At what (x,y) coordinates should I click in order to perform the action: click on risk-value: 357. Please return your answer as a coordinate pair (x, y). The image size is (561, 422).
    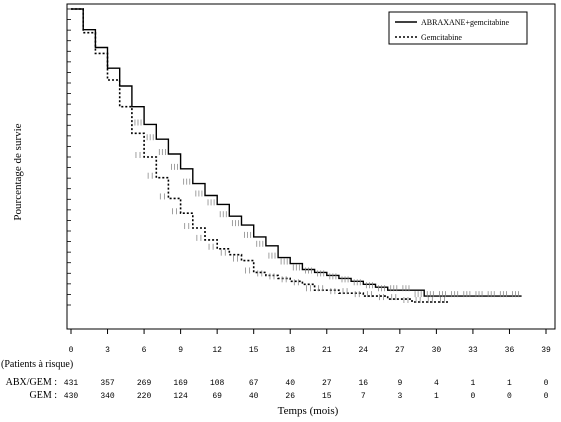
    Looking at the image, I should click on (107, 383).